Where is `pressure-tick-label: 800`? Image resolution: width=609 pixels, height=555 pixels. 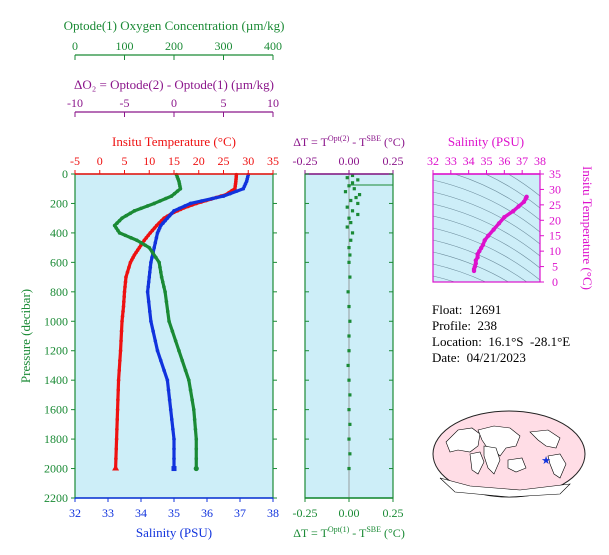 pressure-tick-label: 800 is located at coordinates (59, 292).